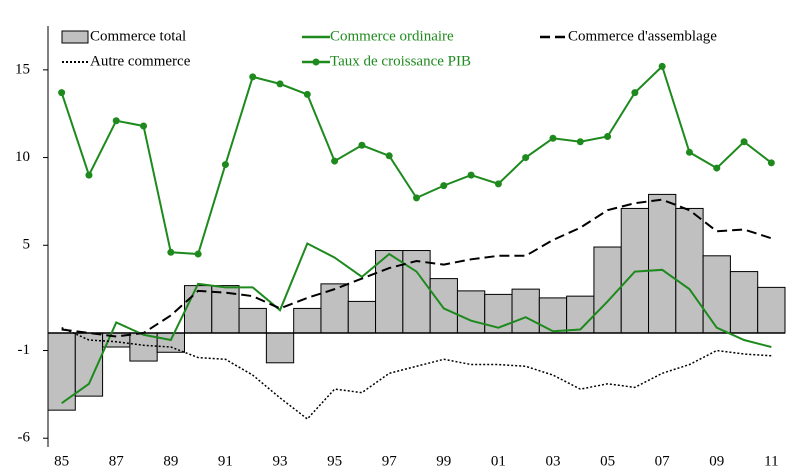 The height and width of the screenshot is (474, 787). I want to click on legend-label: Taux de croissance PIB, so click(400, 61).